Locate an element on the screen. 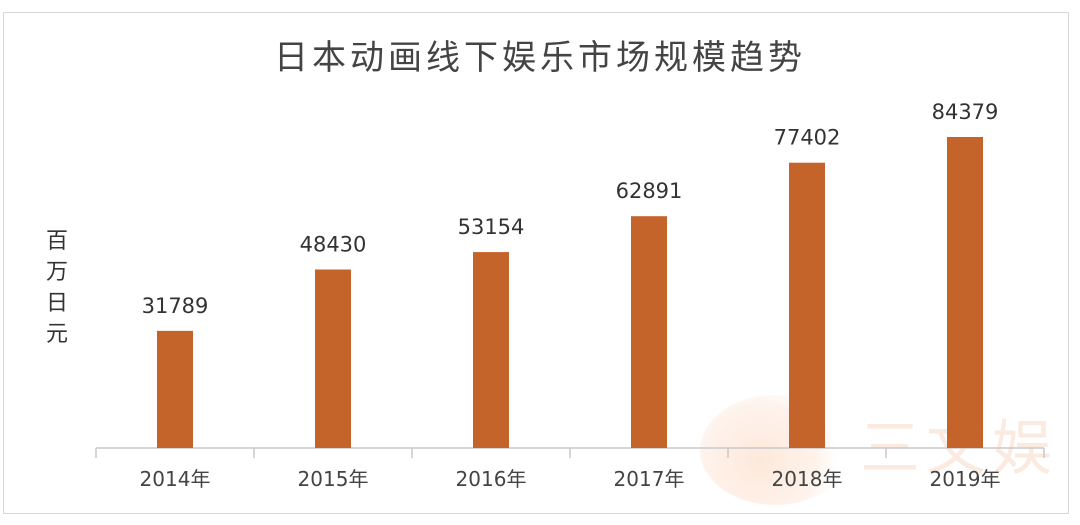 The width and height of the screenshot is (1080, 525). data-label: 77402 is located at coordinates (807, 138).